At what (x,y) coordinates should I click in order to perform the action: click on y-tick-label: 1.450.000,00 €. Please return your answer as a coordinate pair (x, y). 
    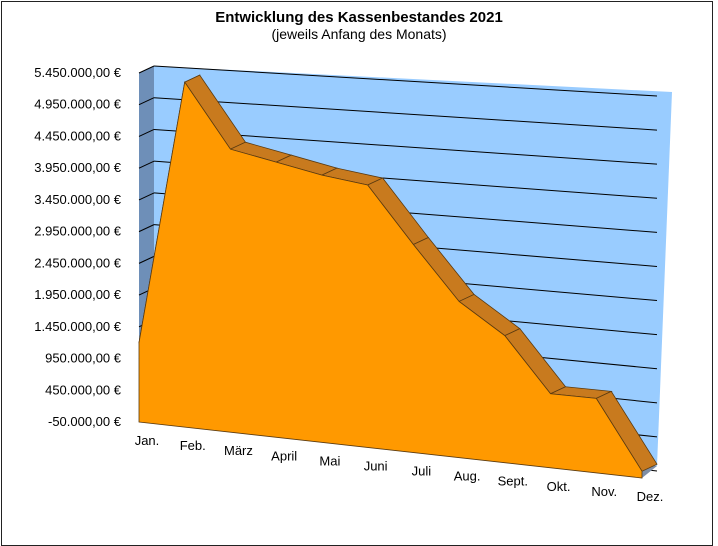
    Looking at the image, I should click on (78, 326).